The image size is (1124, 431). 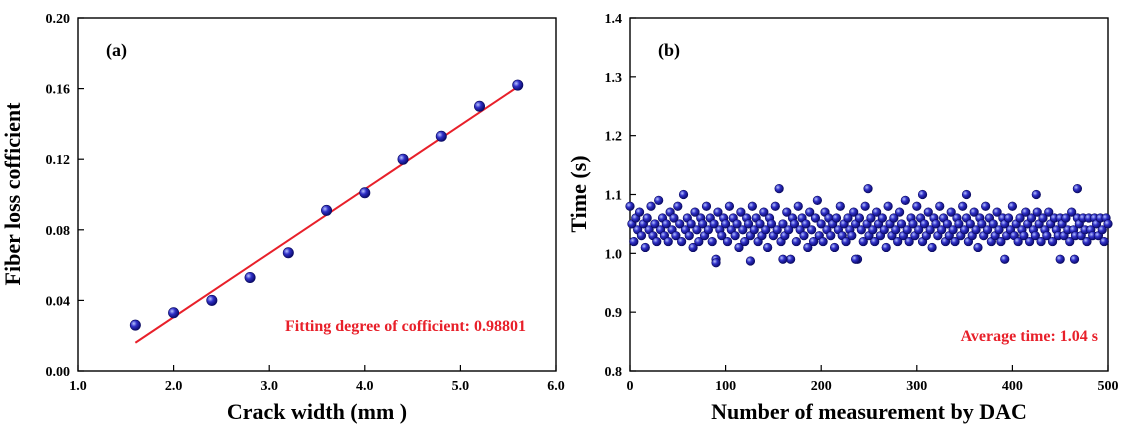 I want to click on panel-label-b: (b), so click(x=669, y=50).